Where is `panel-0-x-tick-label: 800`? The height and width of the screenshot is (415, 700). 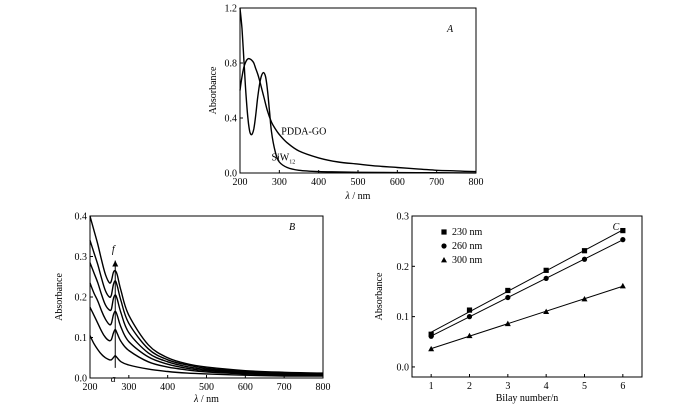
panel-0-x-tick-label: 800 is located at coordinates (476, 182).